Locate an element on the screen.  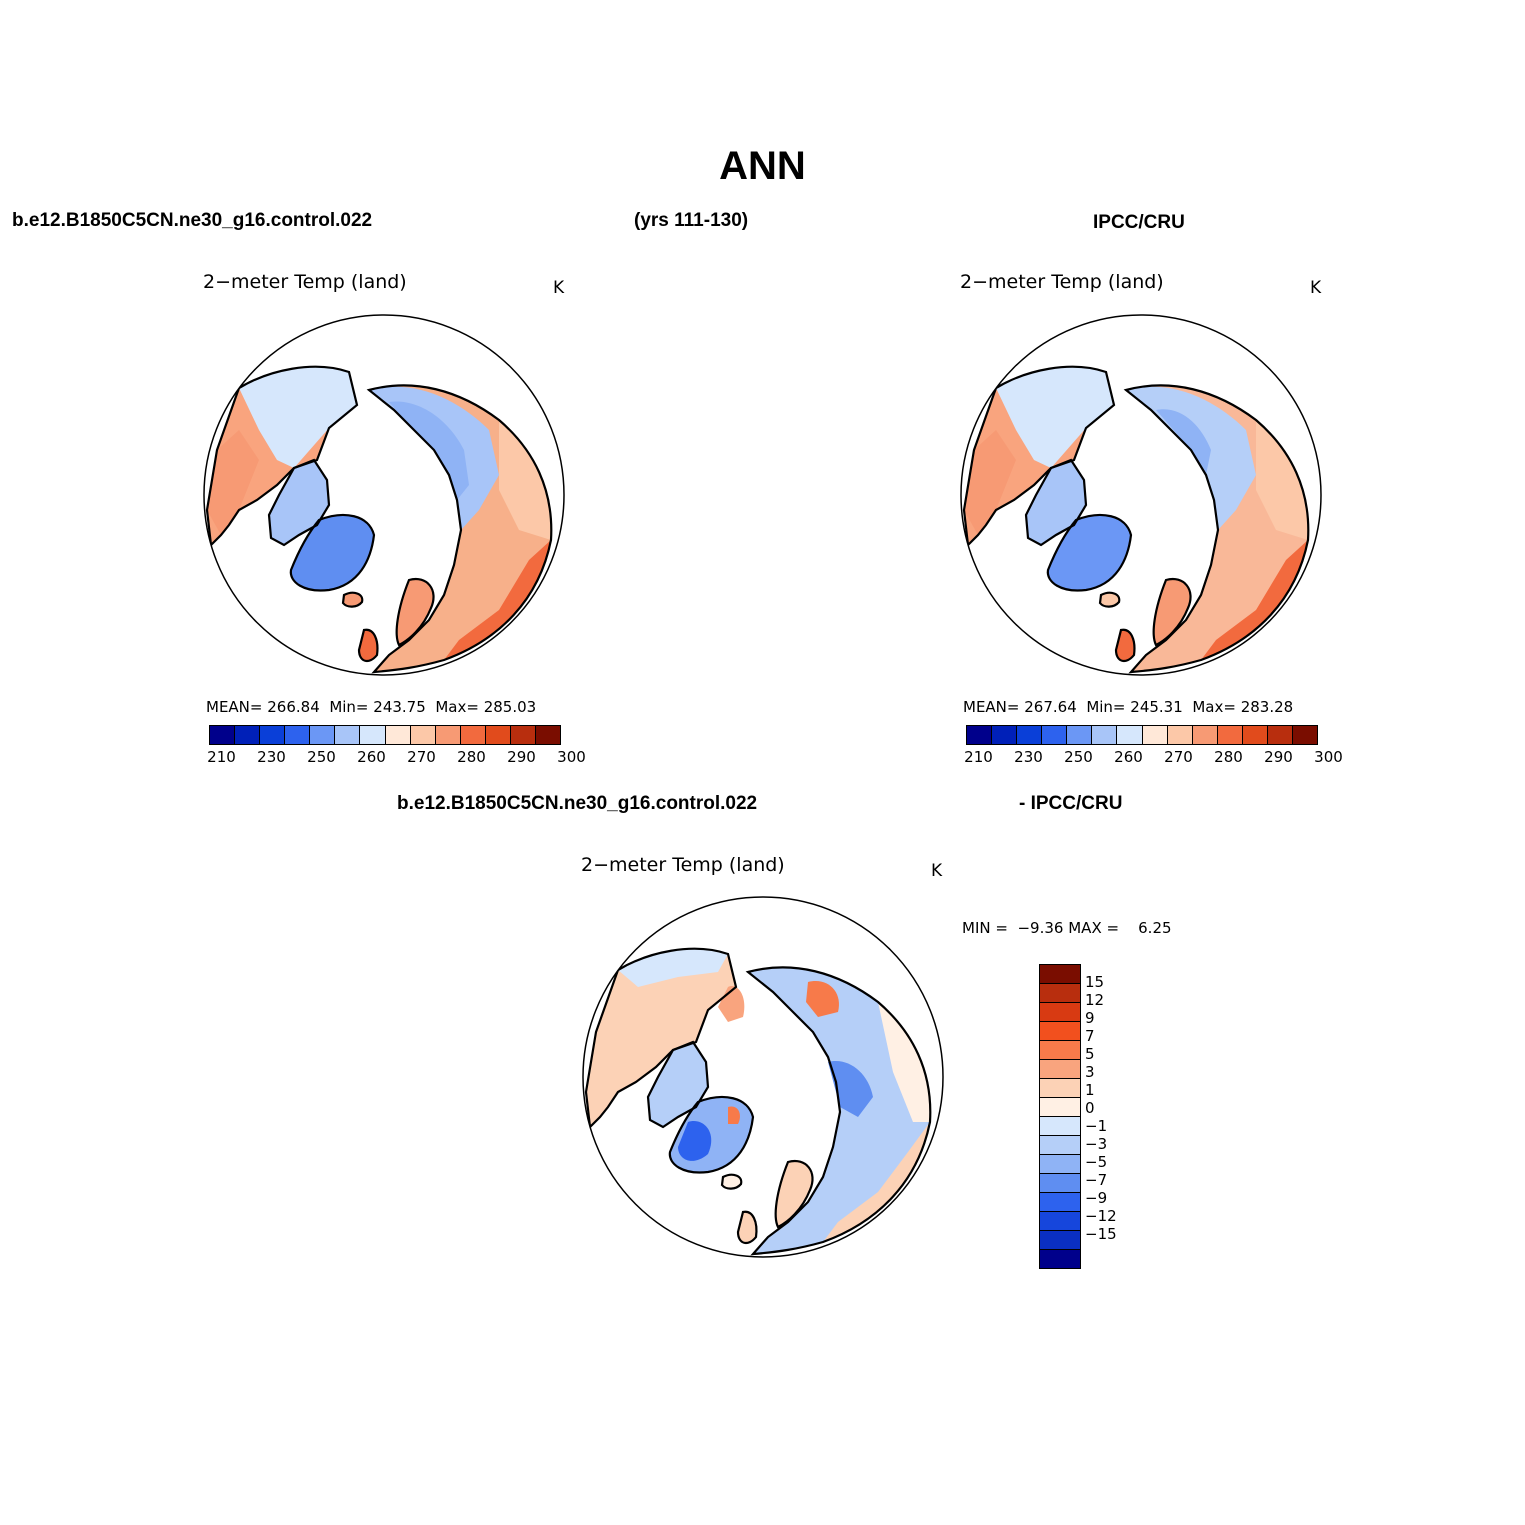
colorbar-tick-label: 250 is located at coordinates (321, 757).